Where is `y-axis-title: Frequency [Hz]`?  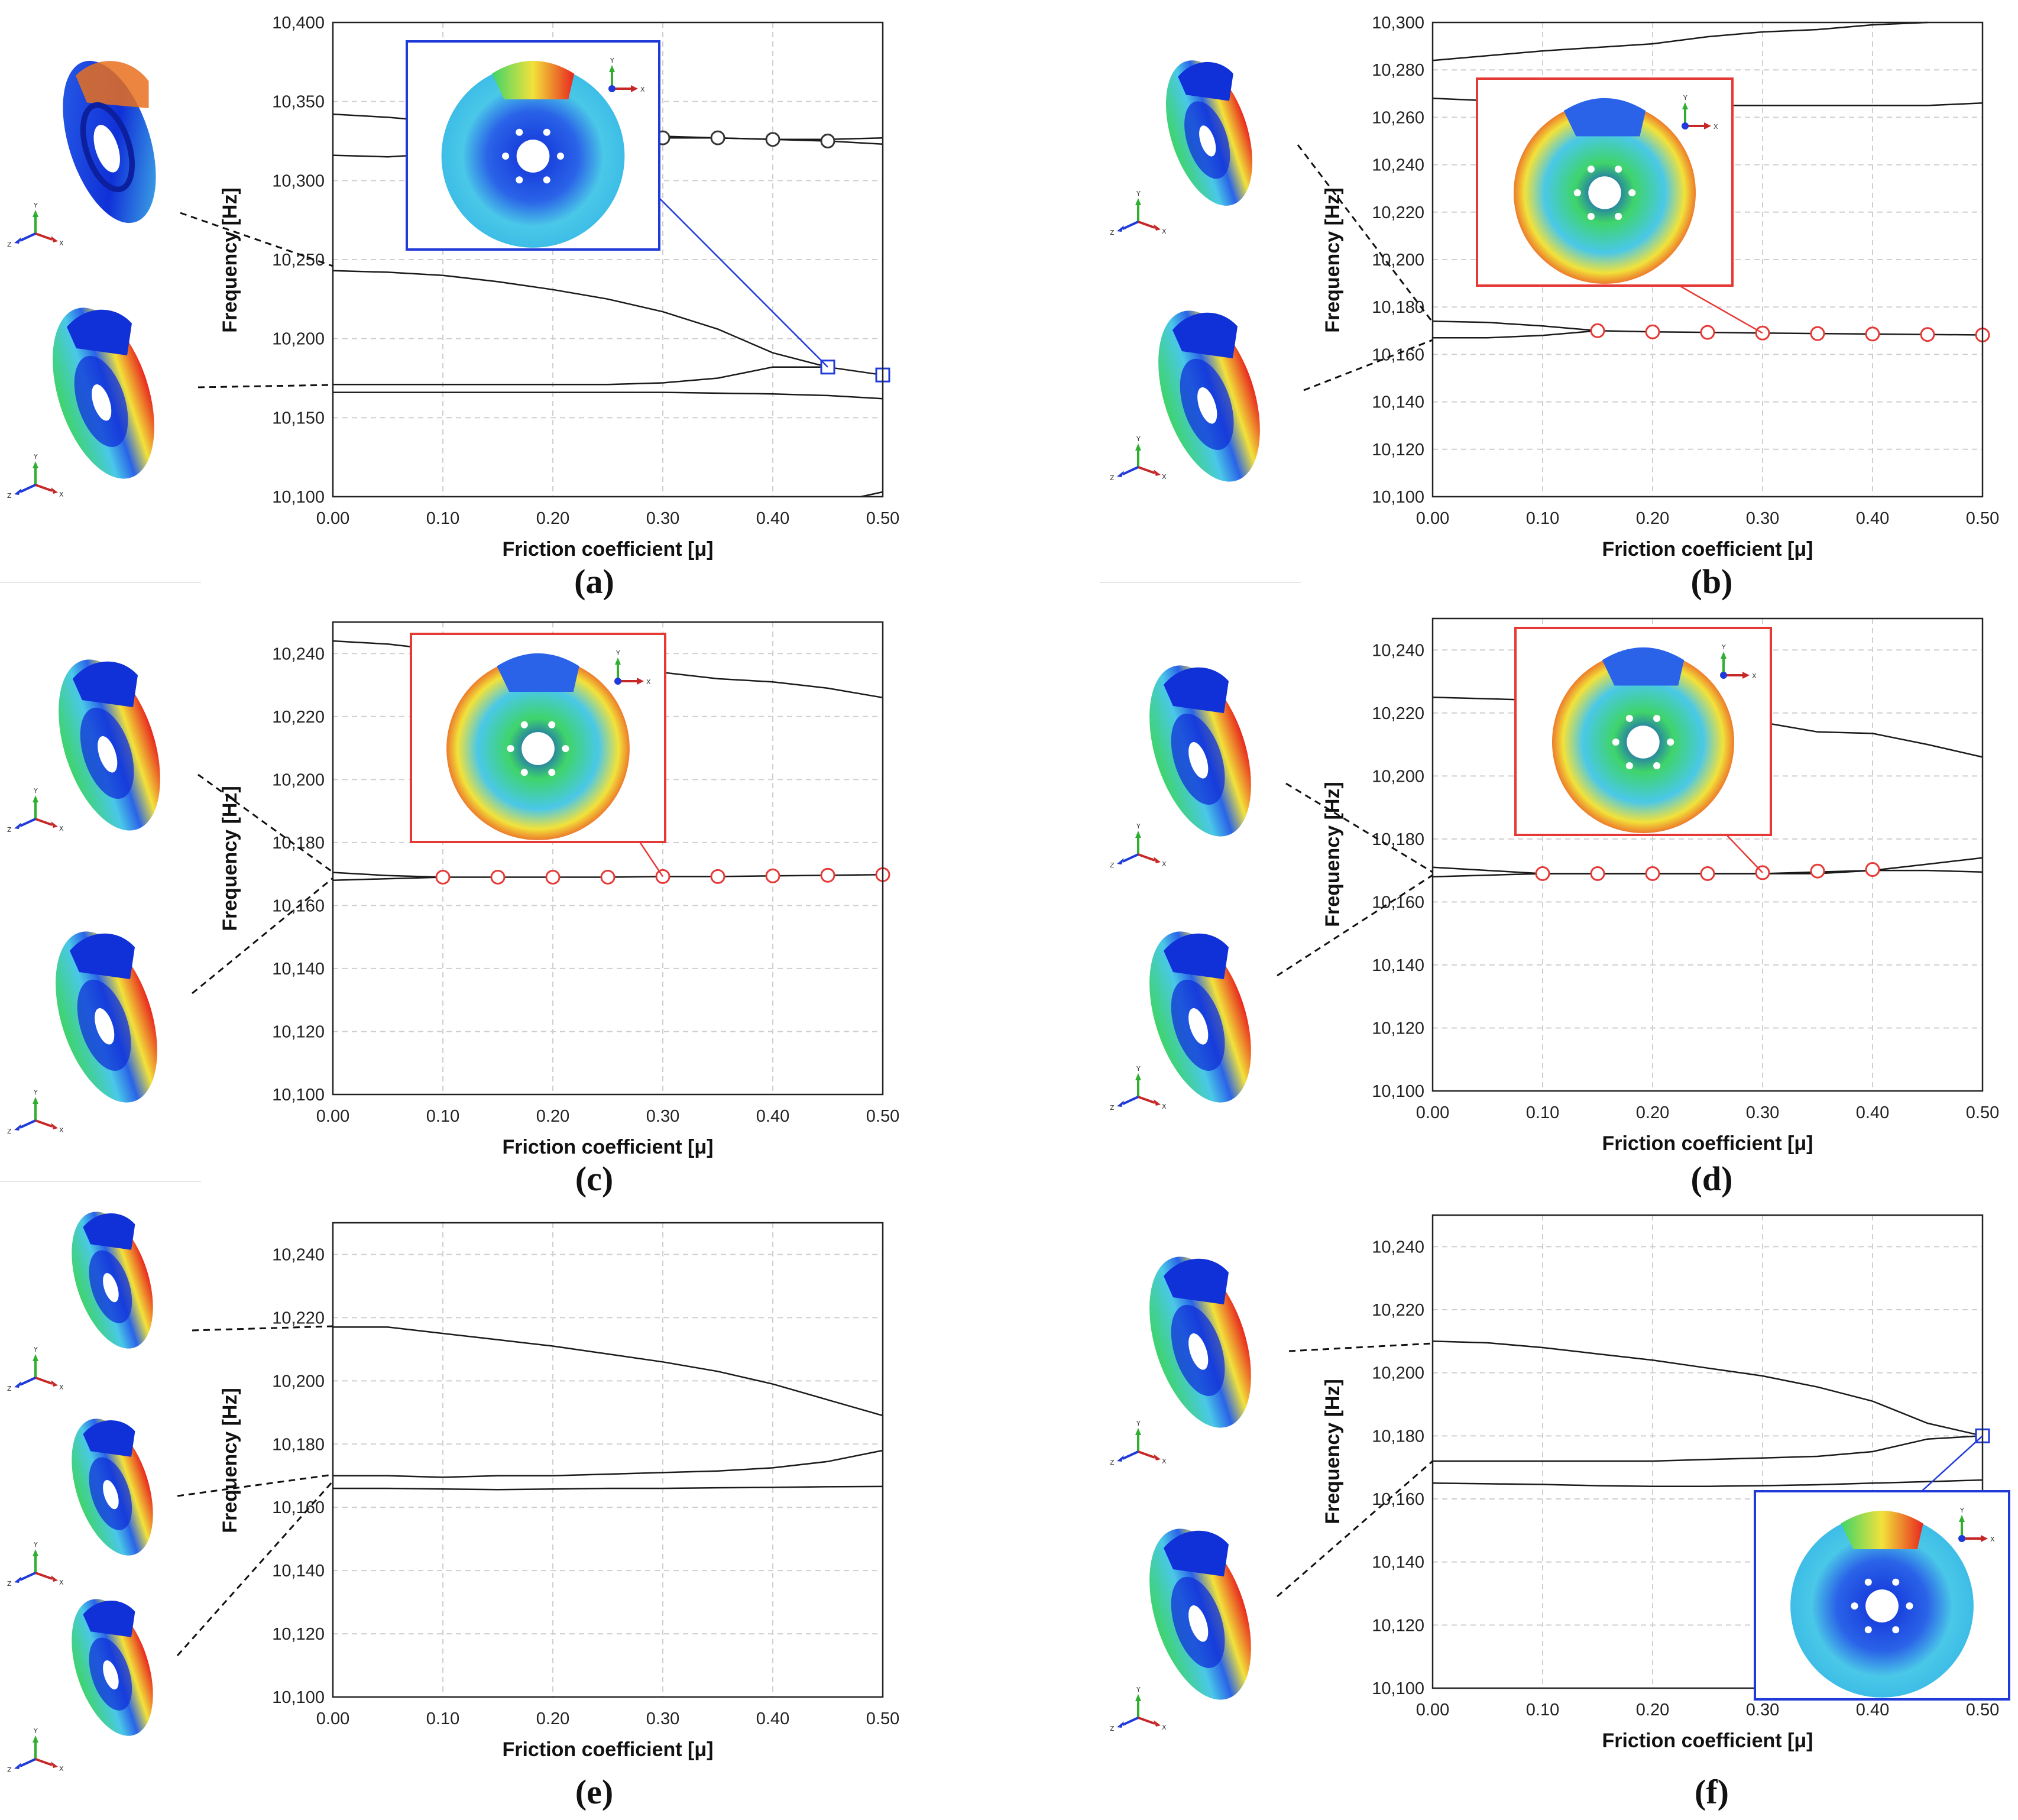
y-axis-title: Frequency [Hz] is located at coordinates (230, 858).